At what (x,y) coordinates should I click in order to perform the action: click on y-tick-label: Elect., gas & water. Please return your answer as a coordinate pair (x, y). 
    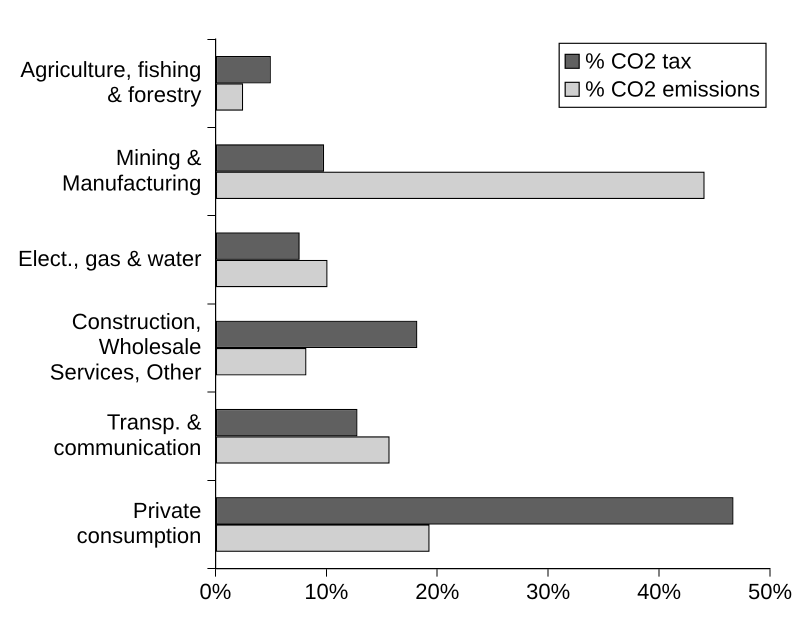
    Looking at the image, I should click on (110, 258).